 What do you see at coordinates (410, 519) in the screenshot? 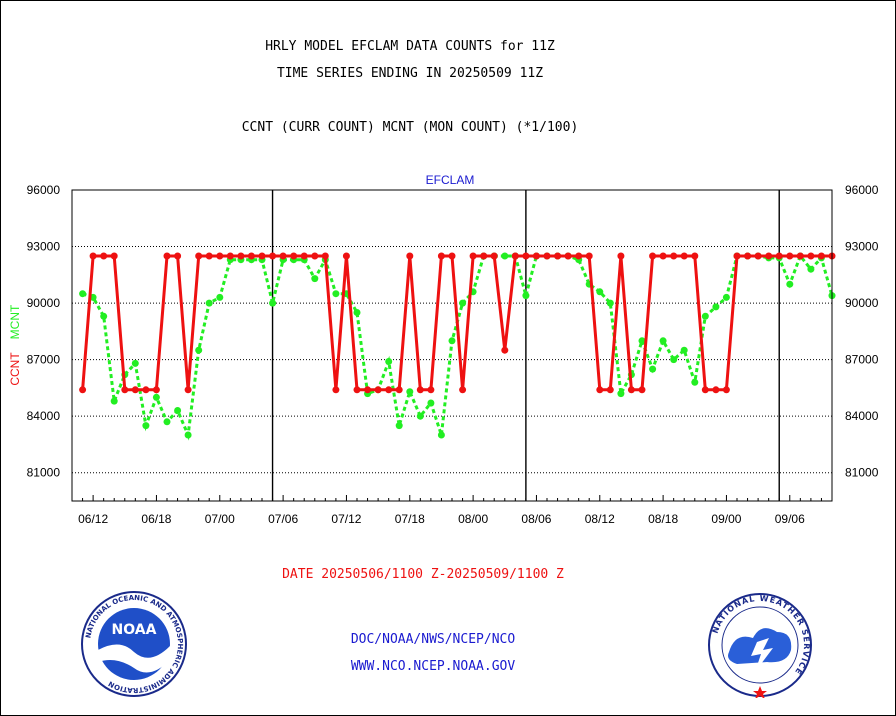
I see `x-tick-label: 07/18` at bounding box center [410, 519].